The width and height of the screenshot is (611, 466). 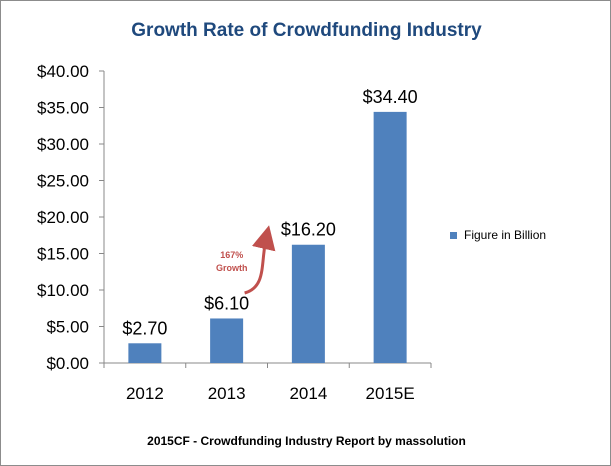 What do you see at coordinates (308, 230) in the screenshot?
I see `data-label-2014: $16.20` at bounding box center [308, 230].